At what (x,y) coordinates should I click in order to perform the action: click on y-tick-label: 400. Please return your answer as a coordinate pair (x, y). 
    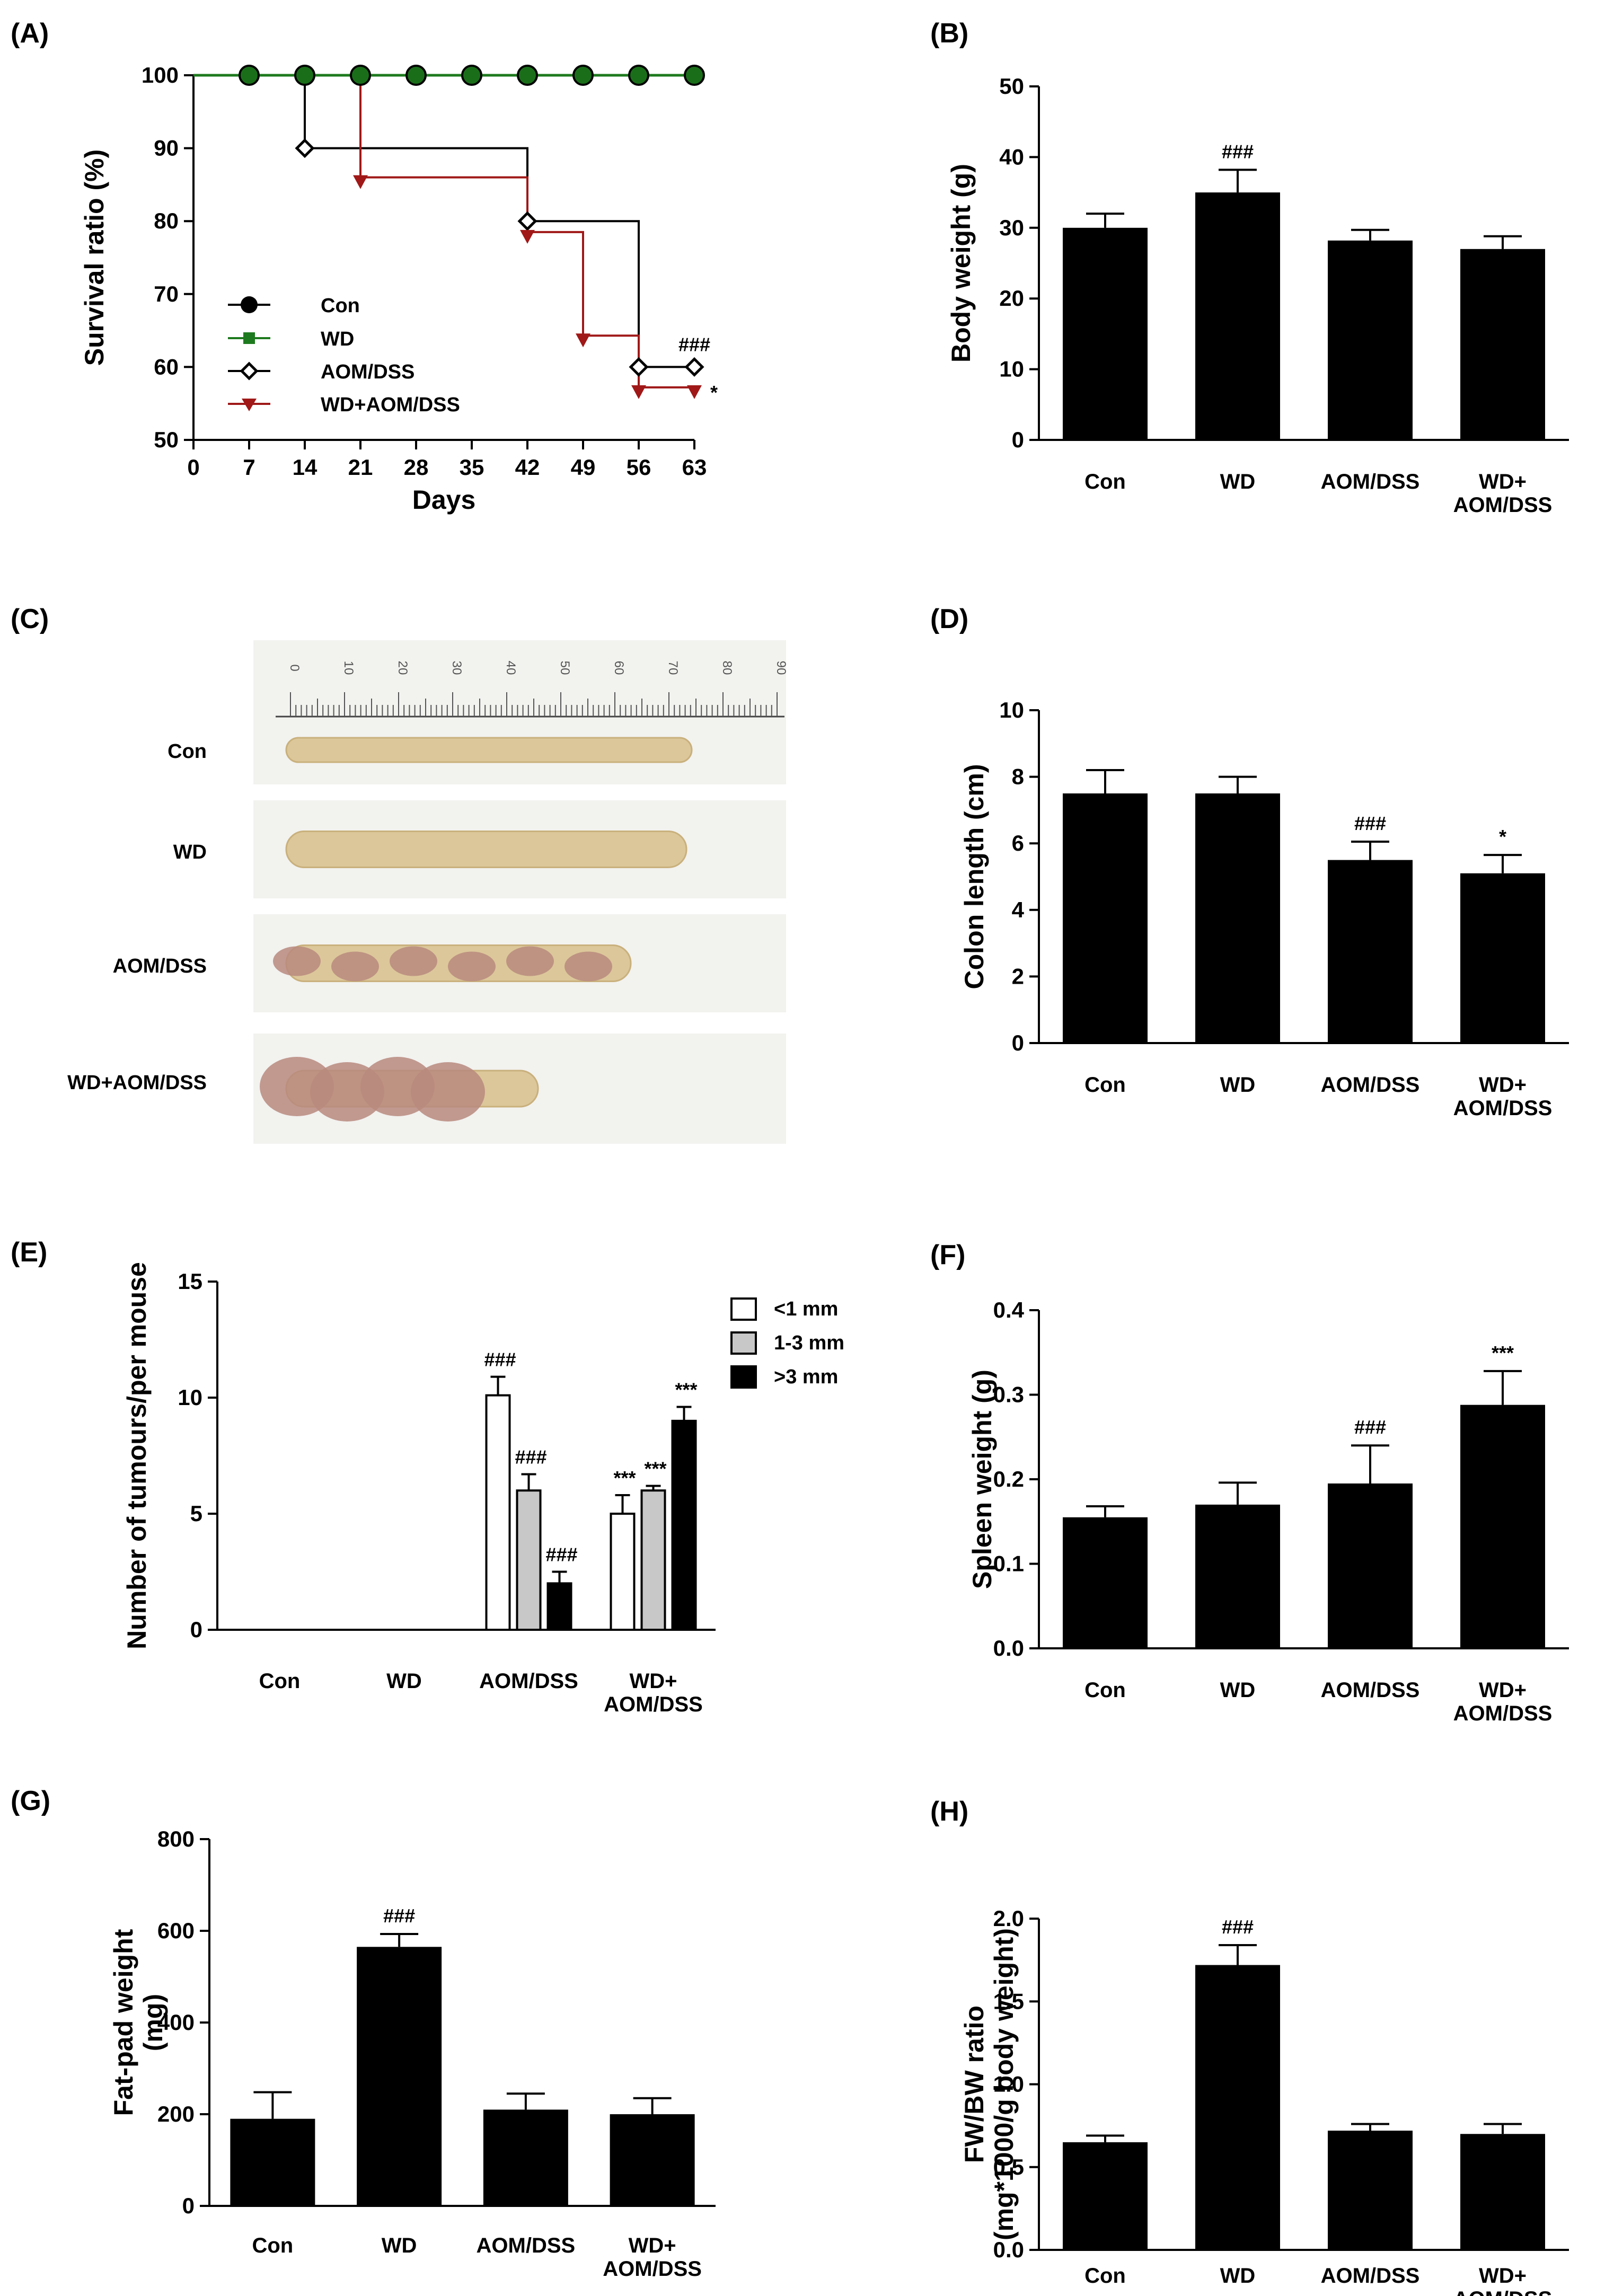
    Looking at the image, I should click on (176, 2022).